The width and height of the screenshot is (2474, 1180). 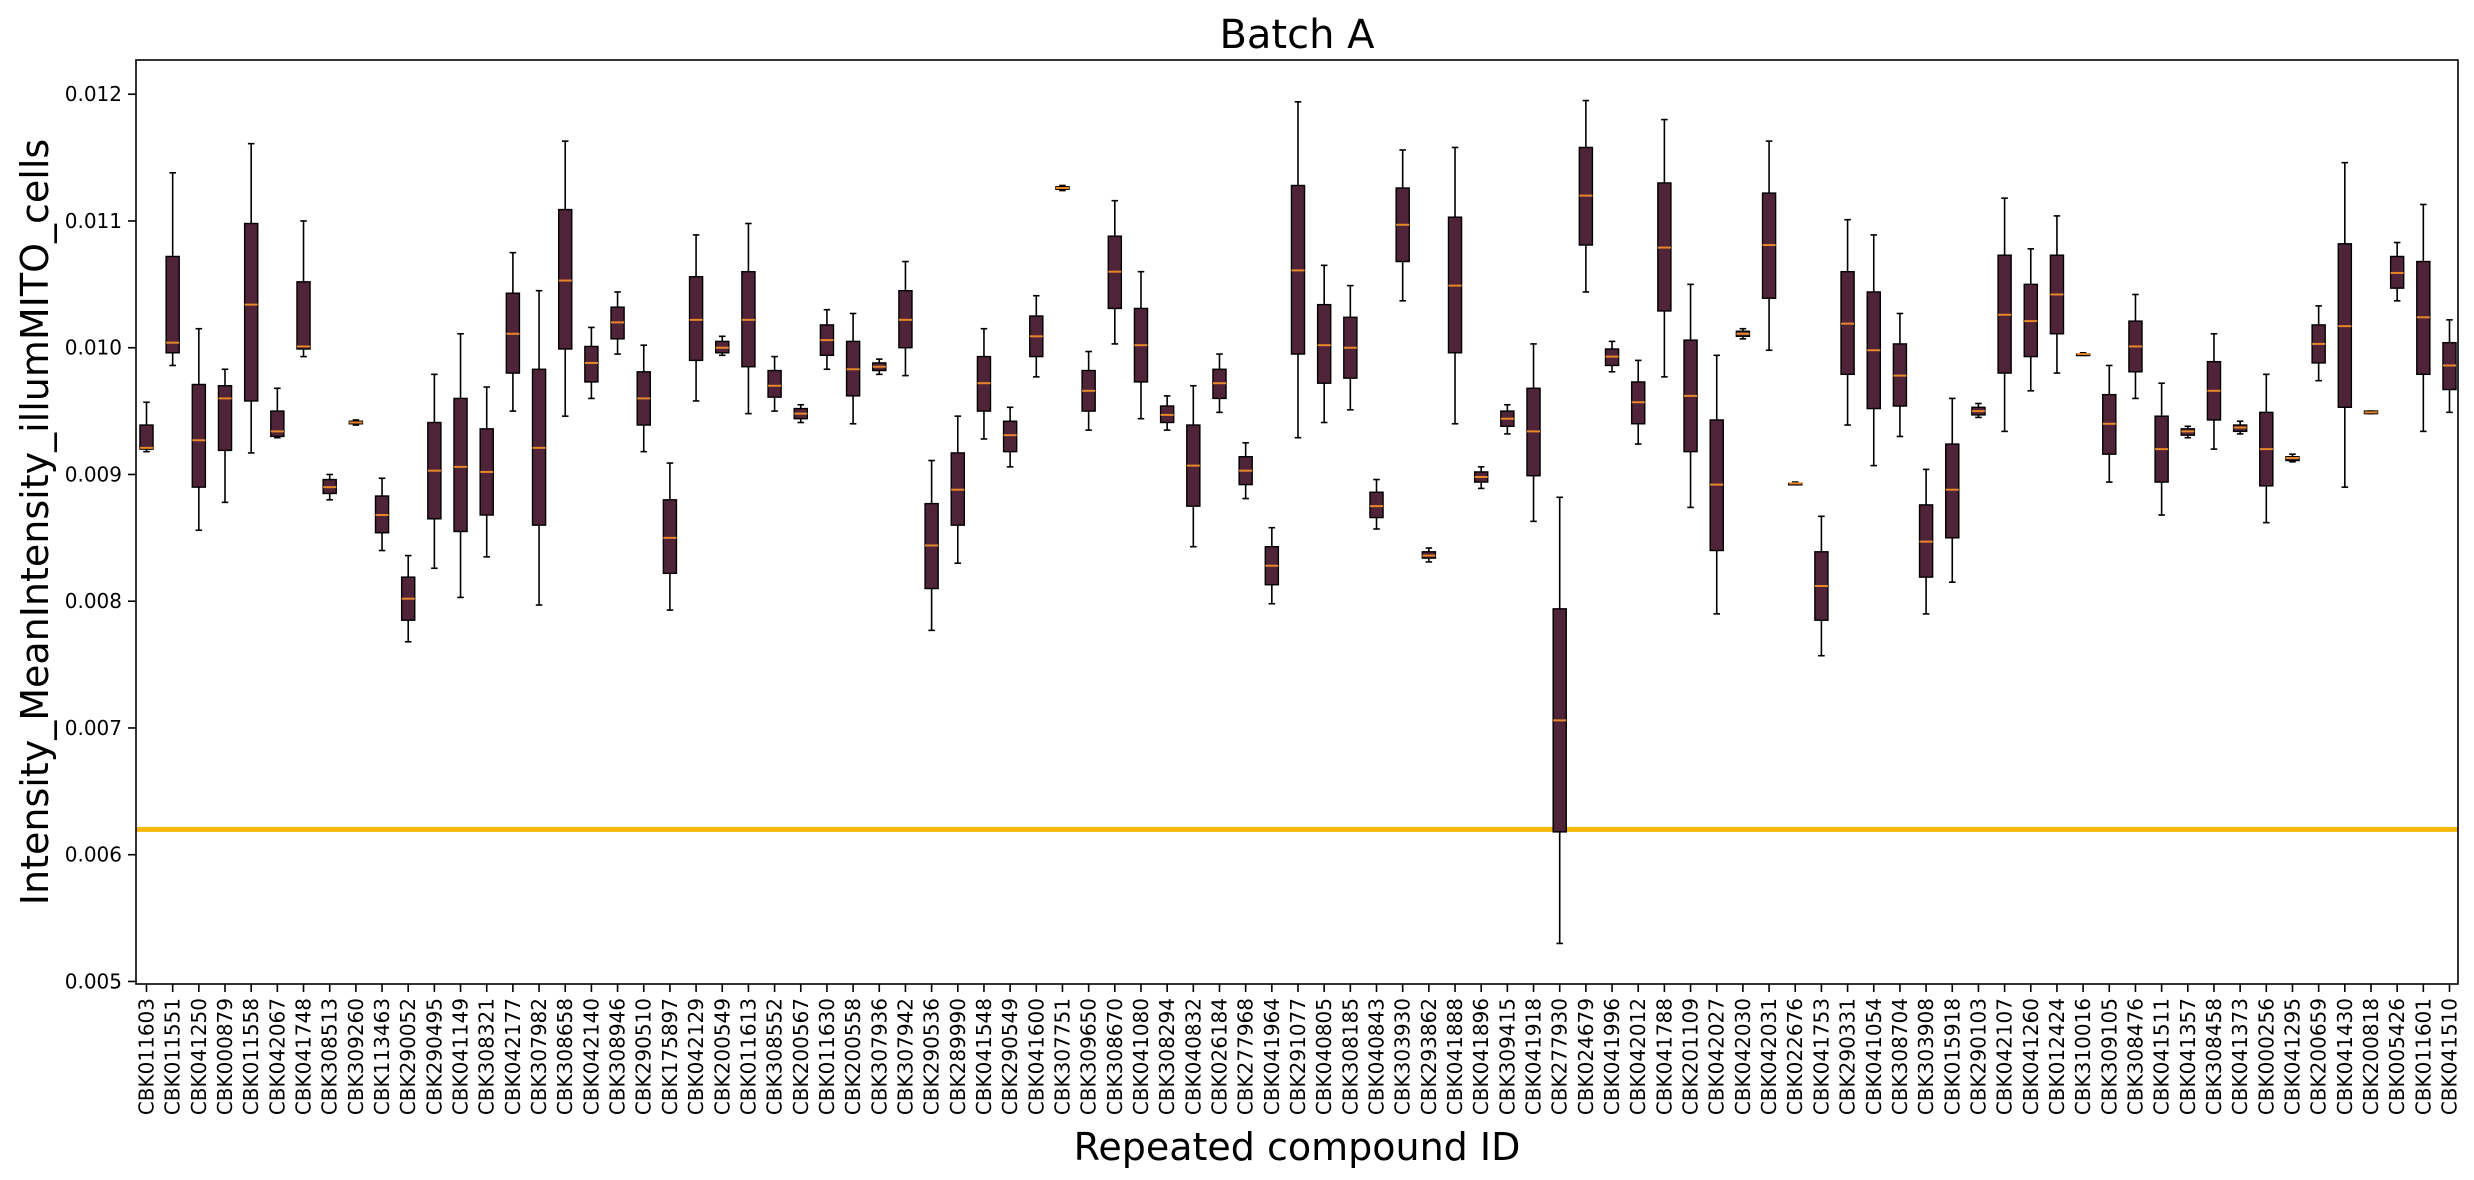 I want to click on box-CBK041295, so click(x=2292, y=458).